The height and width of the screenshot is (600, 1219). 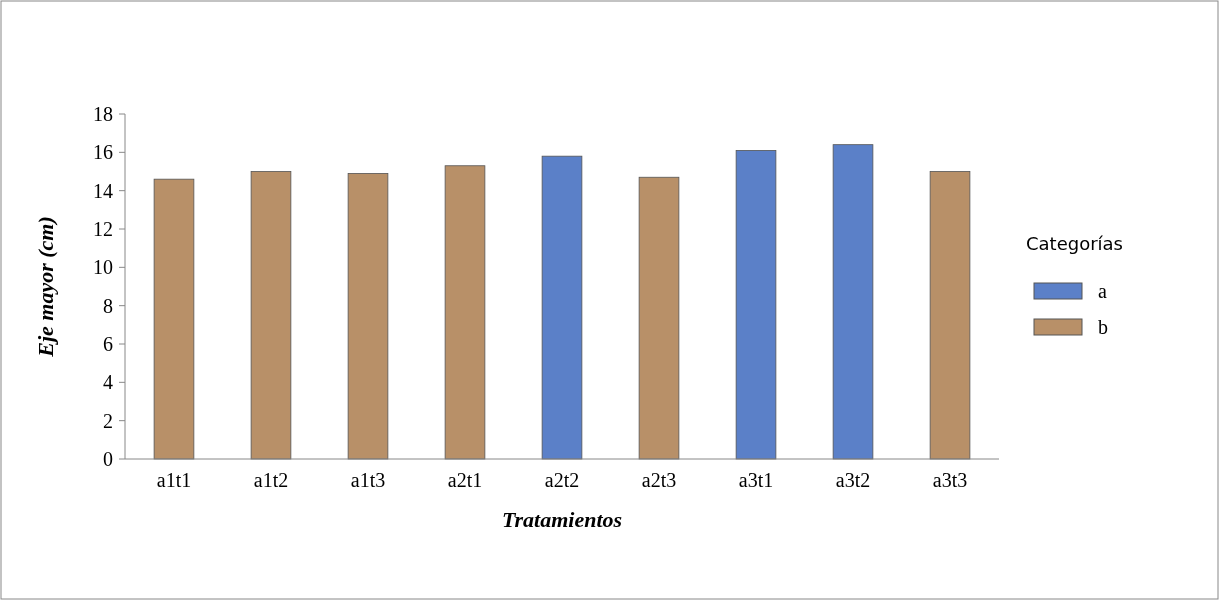 What do you see at coordinates (45, 287) in the screenshot?
I see `y-axis-title: Eje mayor (cm)` at bounding box center [45, 287].